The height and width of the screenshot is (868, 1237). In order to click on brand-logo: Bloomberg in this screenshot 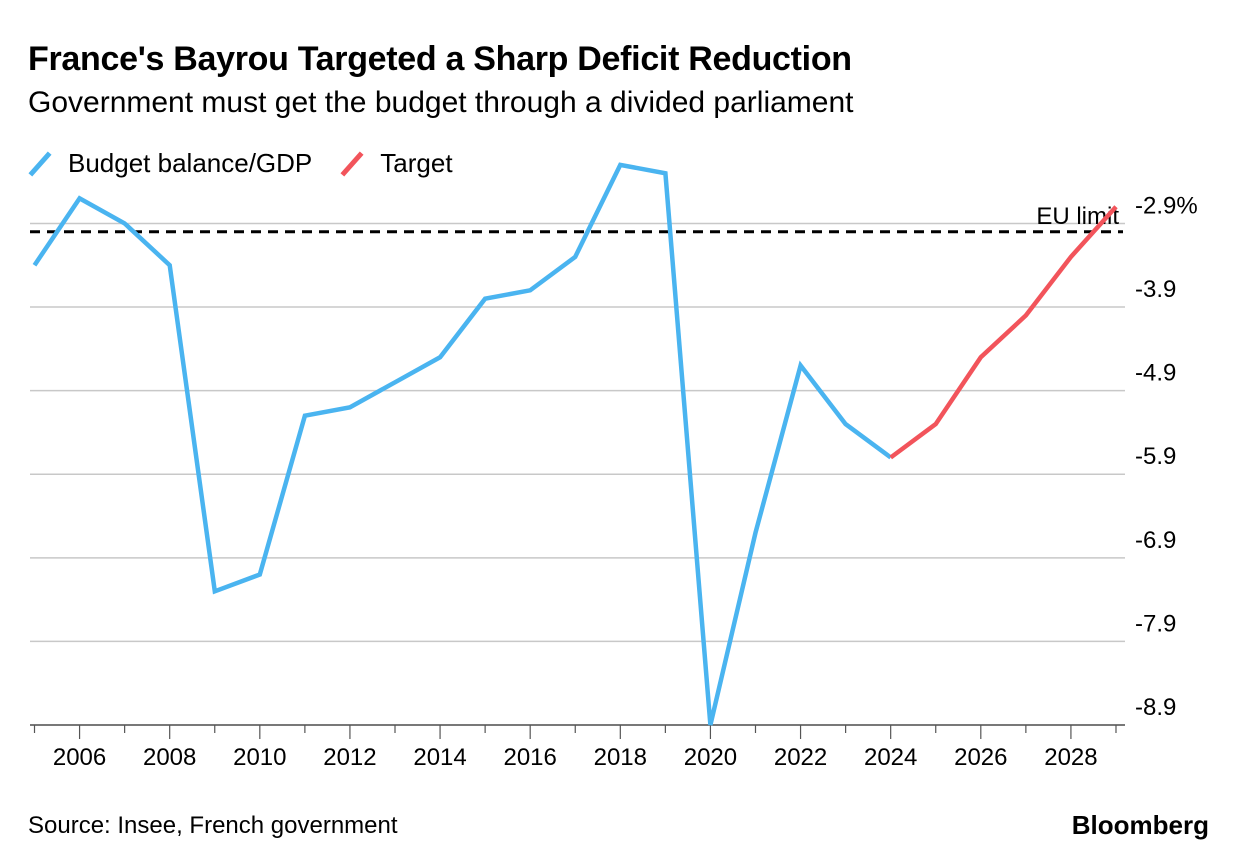, I will do `click(1140, 825)`.